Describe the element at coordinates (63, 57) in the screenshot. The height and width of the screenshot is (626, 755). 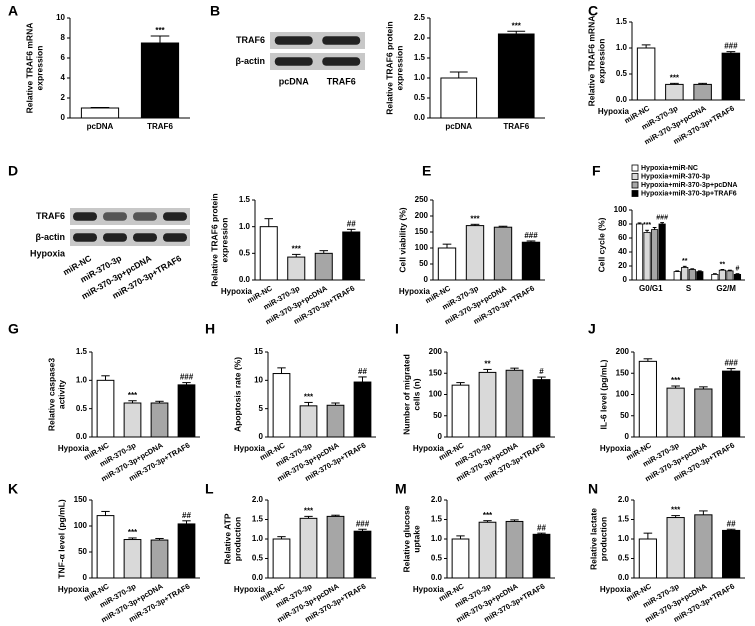
I see `y-tick-label: 6` at that location.